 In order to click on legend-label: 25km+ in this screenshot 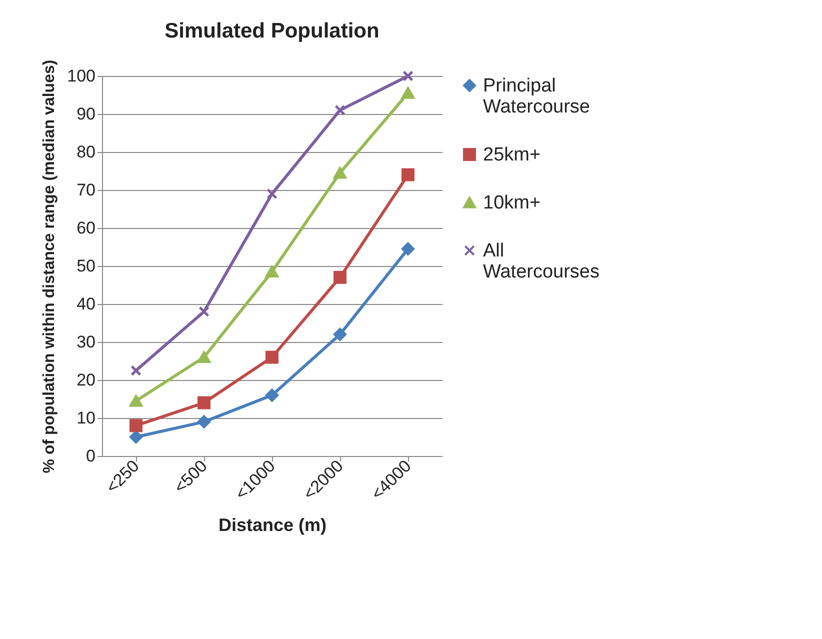, I will do `click(512, 155)`.